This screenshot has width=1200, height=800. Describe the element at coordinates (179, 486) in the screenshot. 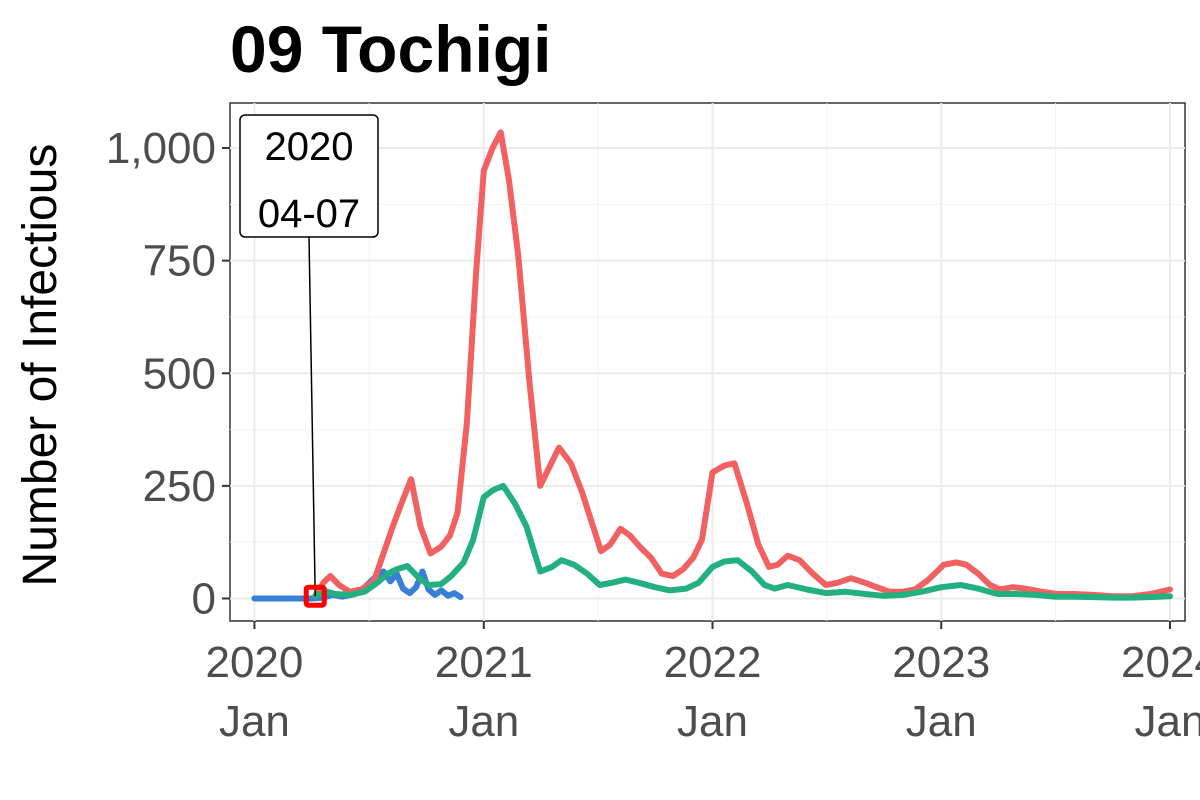

I see `y-tick-label: 250` at that location.